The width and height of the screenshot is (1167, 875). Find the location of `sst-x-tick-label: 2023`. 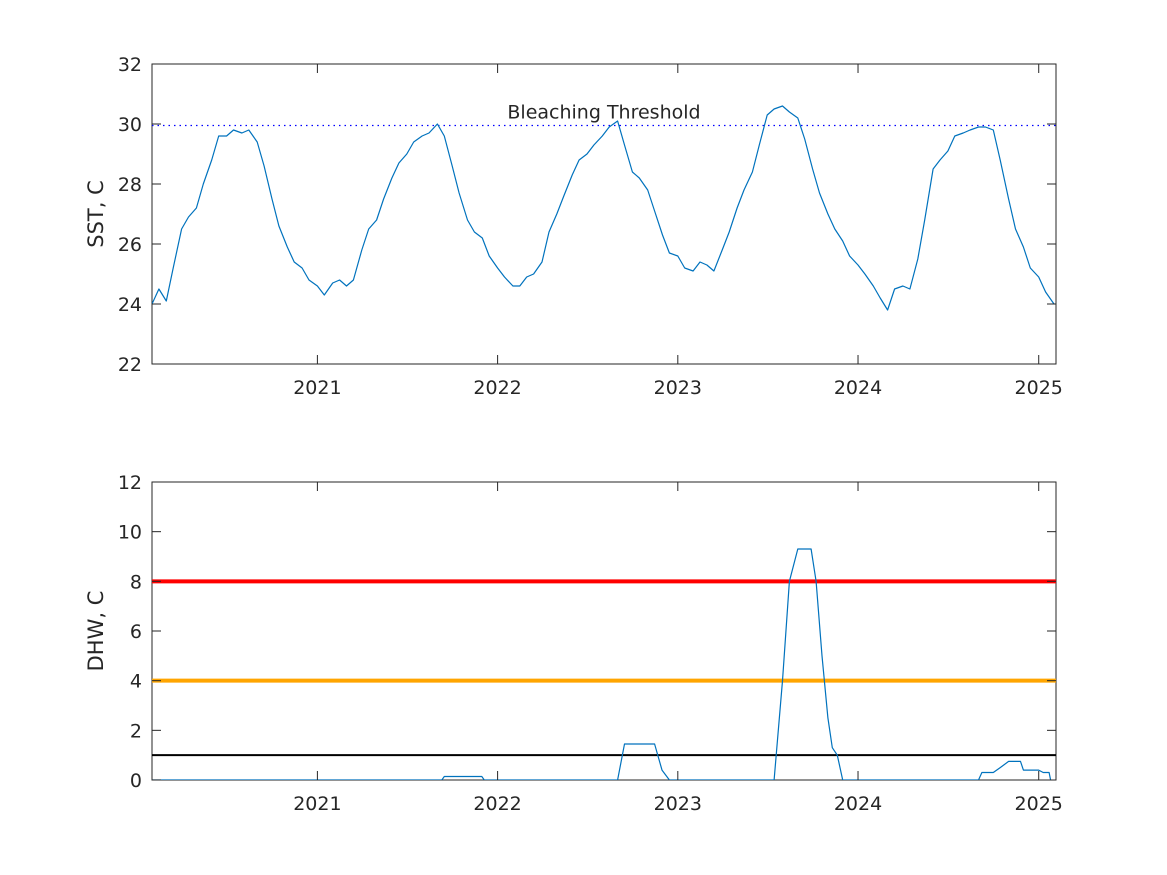

sst-x-tick-label: 2023 is located at coordinates (678, 388).